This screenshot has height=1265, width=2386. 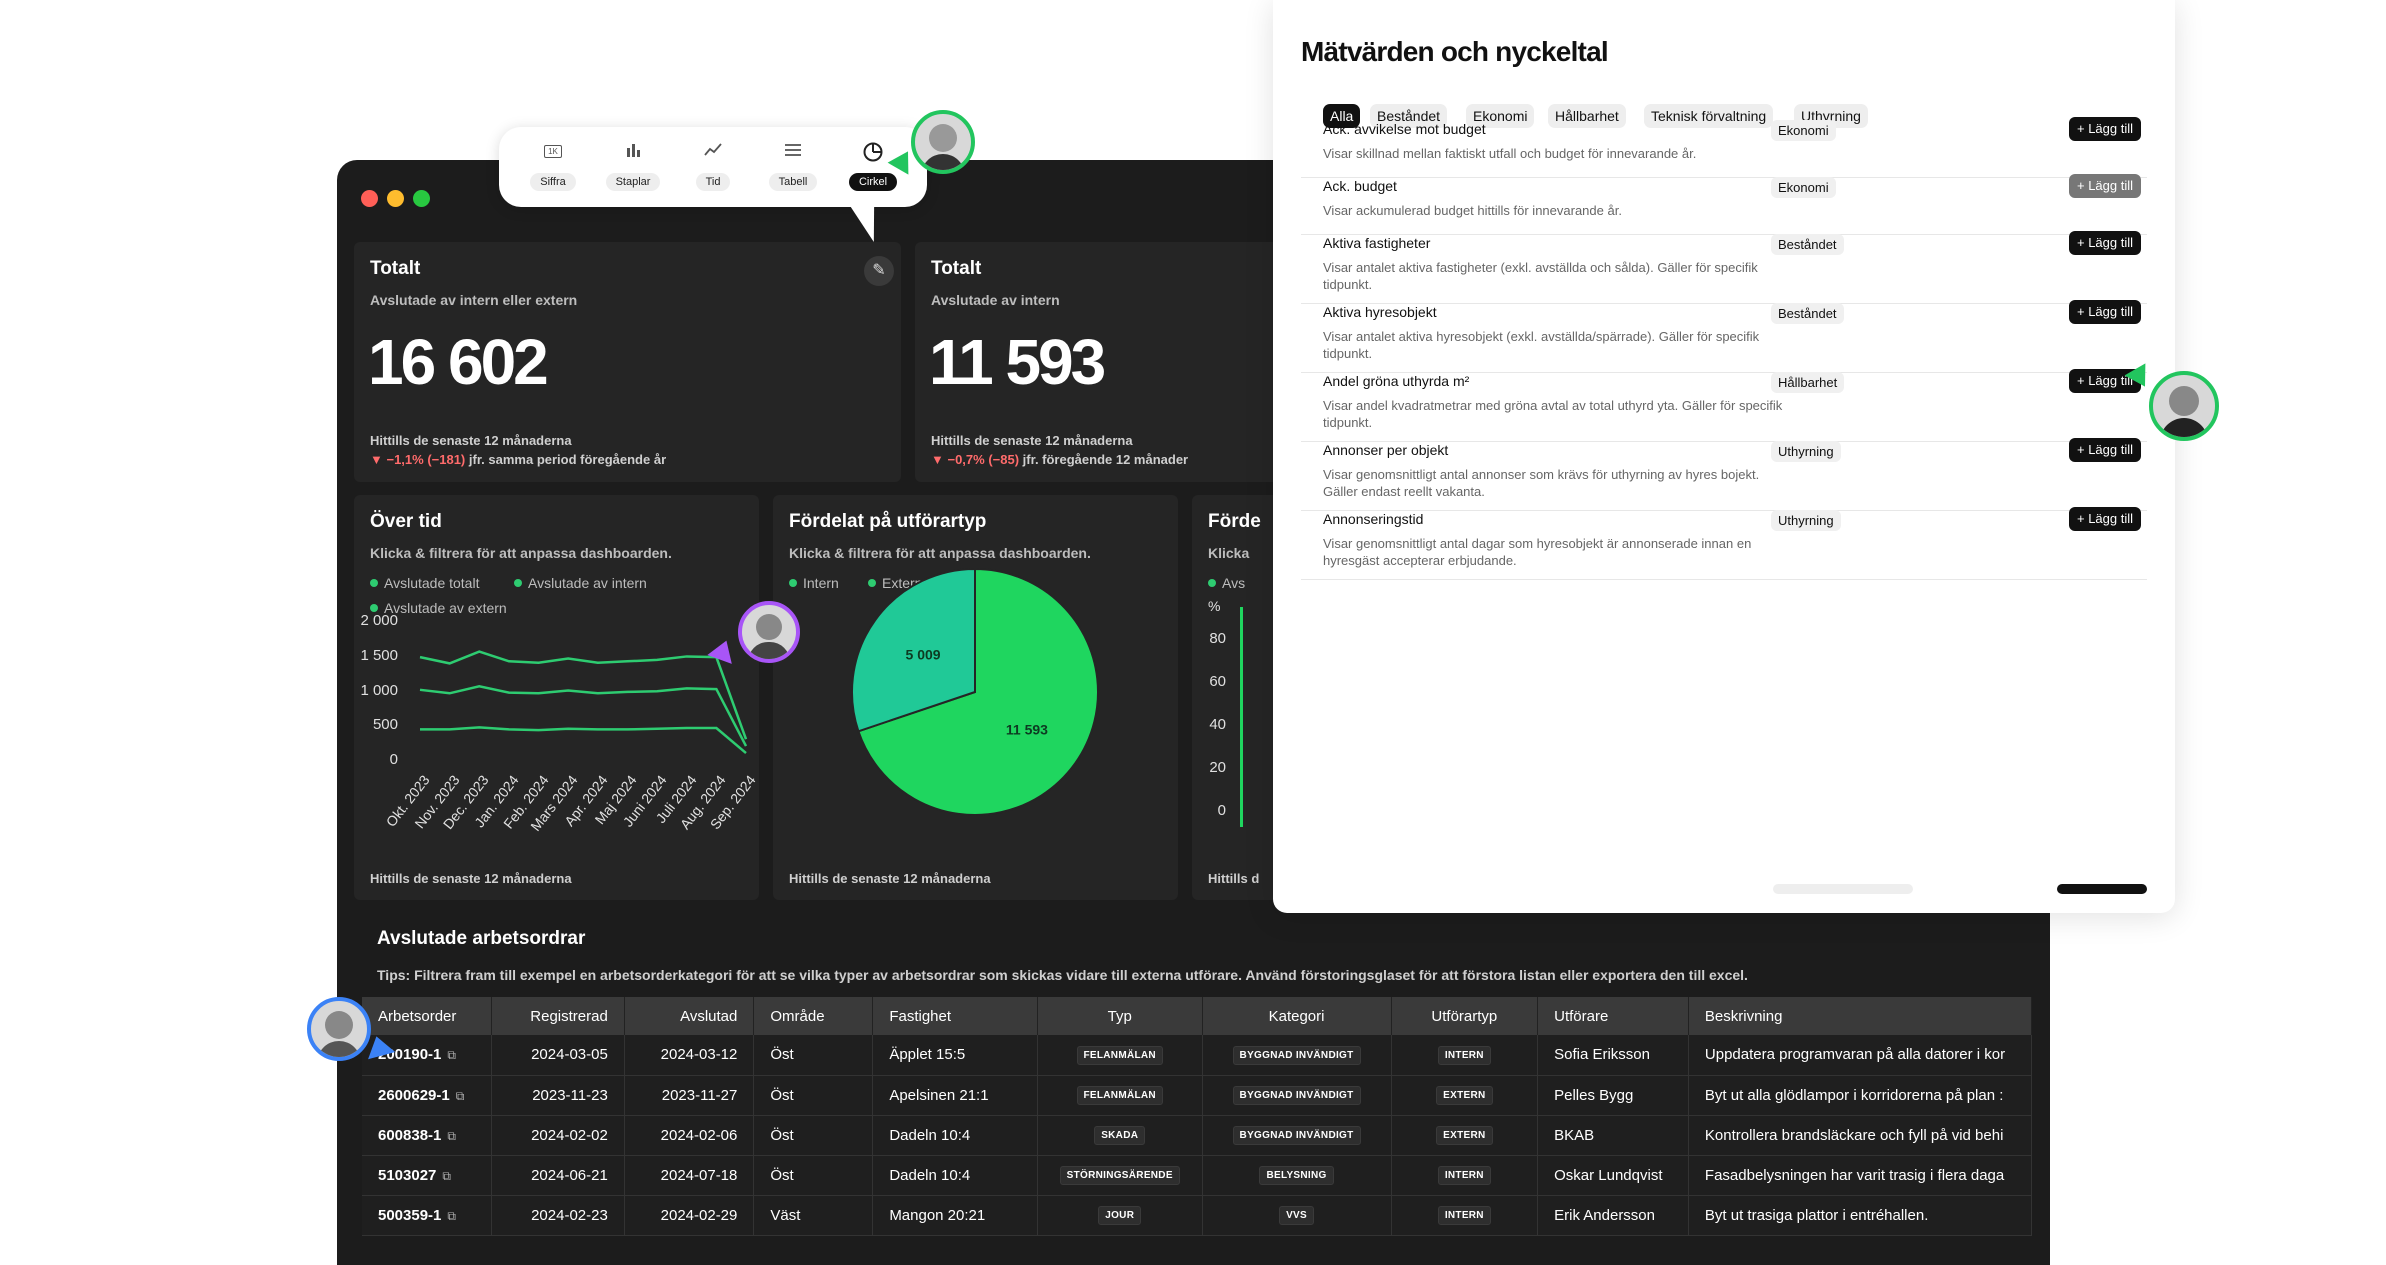 I want to click on cell-utforartyp: EXTERN, so click(x=1465, y=1095).